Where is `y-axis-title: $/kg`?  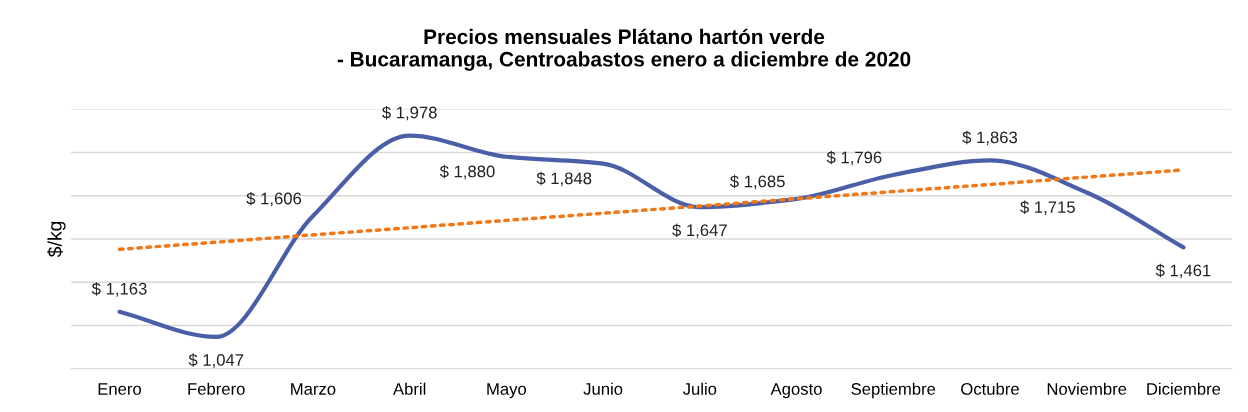 y-axis-title: $/kg is located at coordinates (56, 239).